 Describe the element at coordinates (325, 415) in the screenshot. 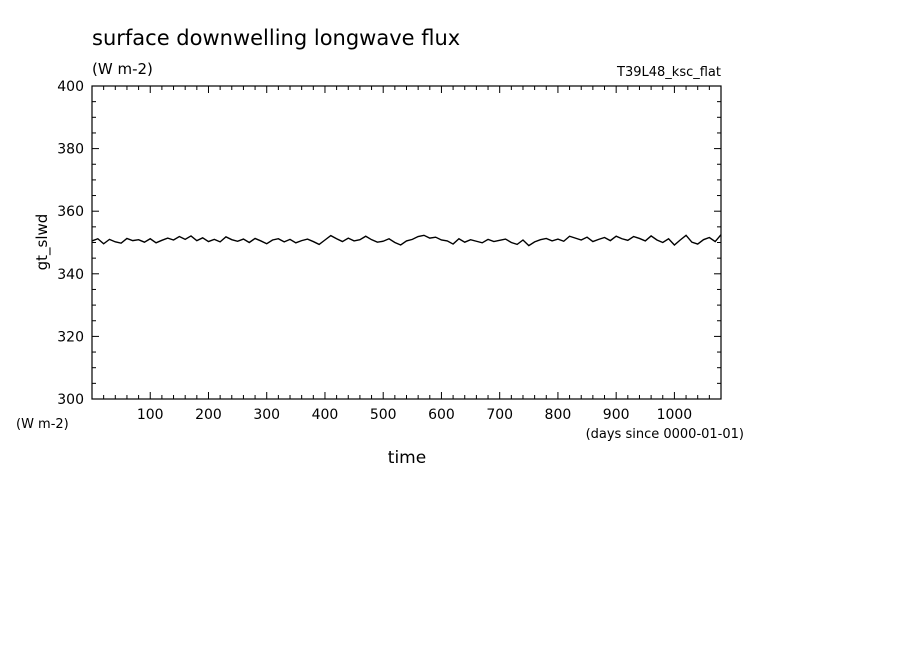

I see `x-tick-label: 400` at that location.